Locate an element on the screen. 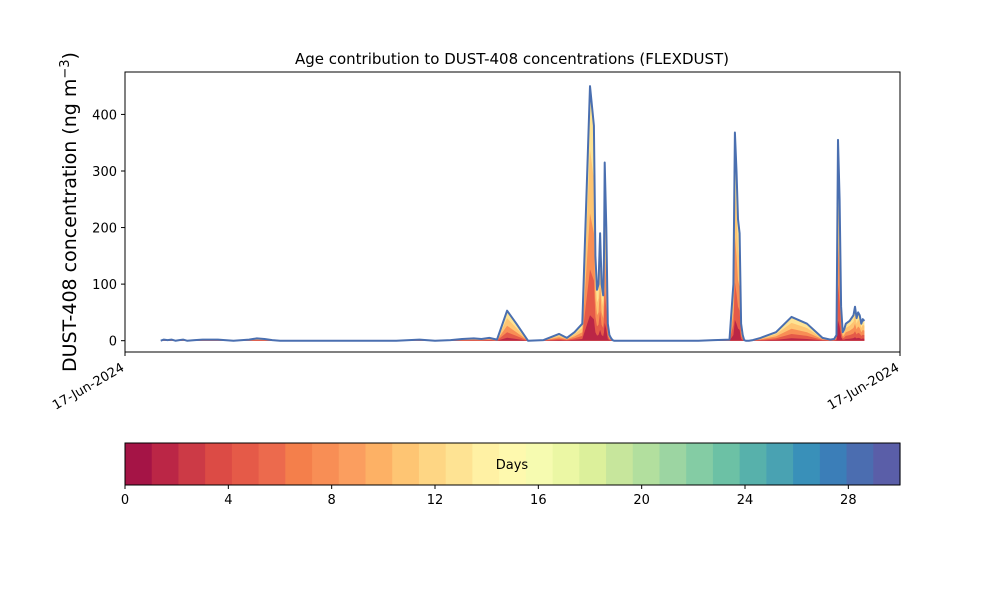 The width and height of the screenshot is (1000, 600). colorbar-tick-label: 4 is located at coordinates (228, 500).